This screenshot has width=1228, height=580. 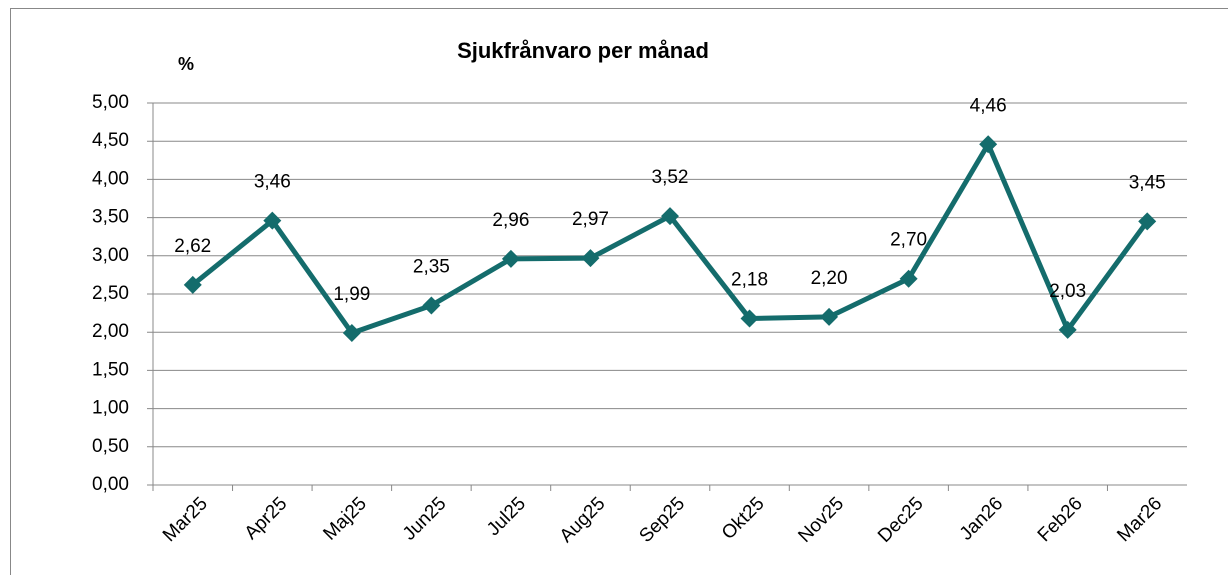 I want to click on data-label: 4,46, so click(x=988, y=105).